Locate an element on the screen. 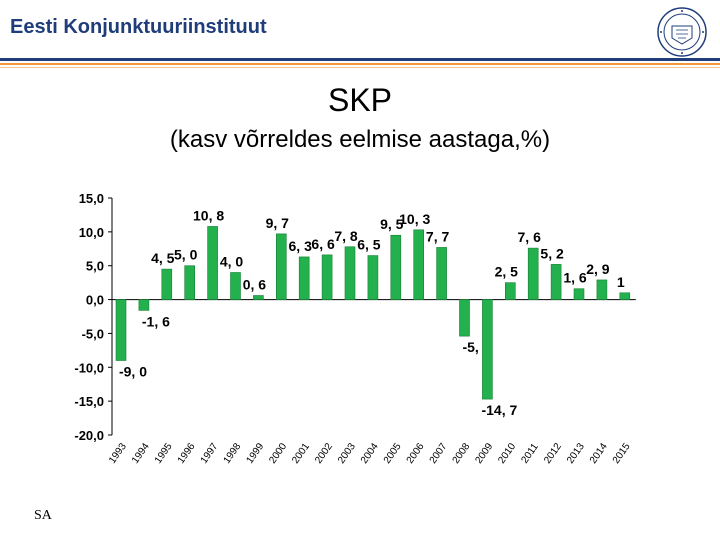 The width and height of the screenshot is (720, 540). data-label: 0, 6 is located at coordinates (255, 285).